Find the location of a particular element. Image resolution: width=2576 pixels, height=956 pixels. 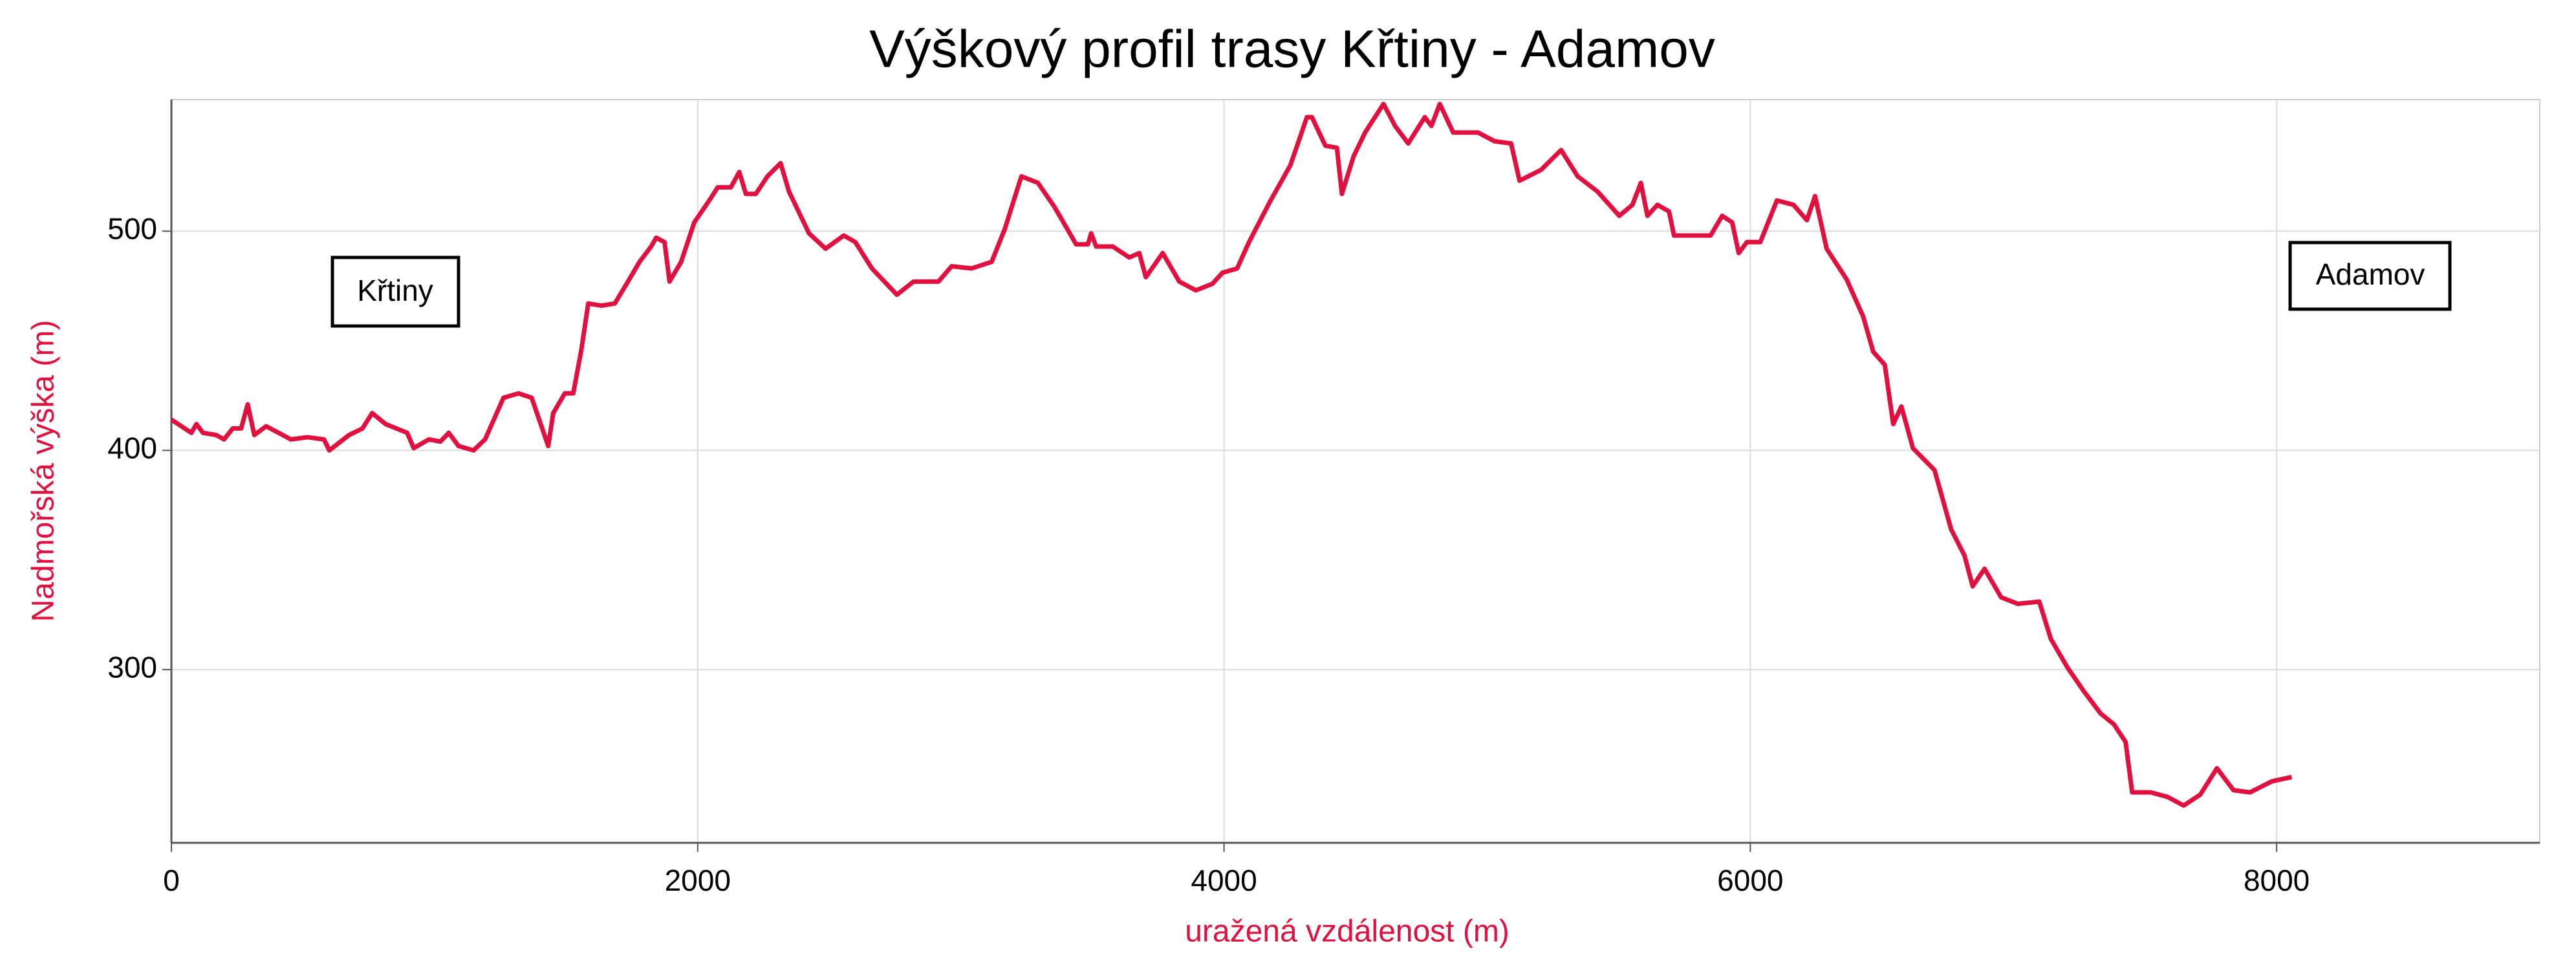

x-tick-label: 2000 is located at coordinates (698, 880).